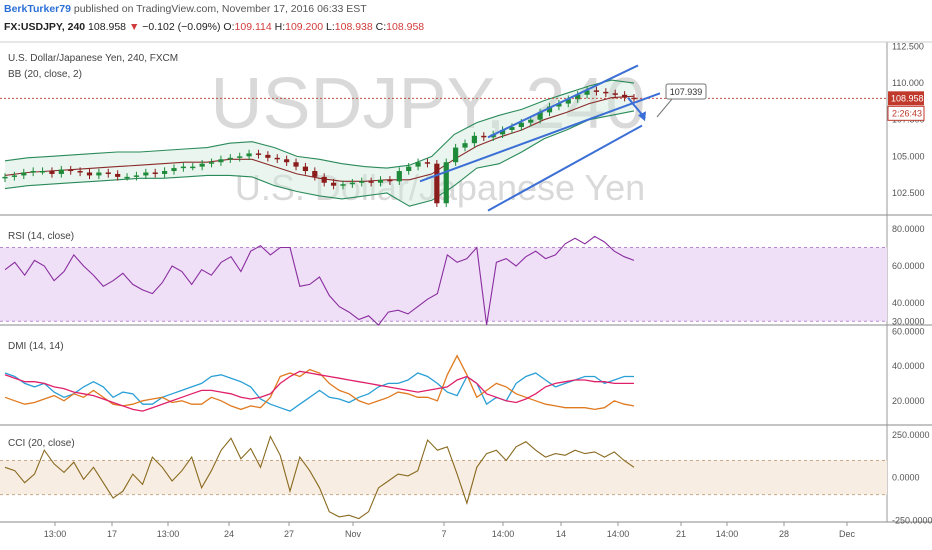  I want to click on last-price-tag-text: 108.958, so click(907, 98).